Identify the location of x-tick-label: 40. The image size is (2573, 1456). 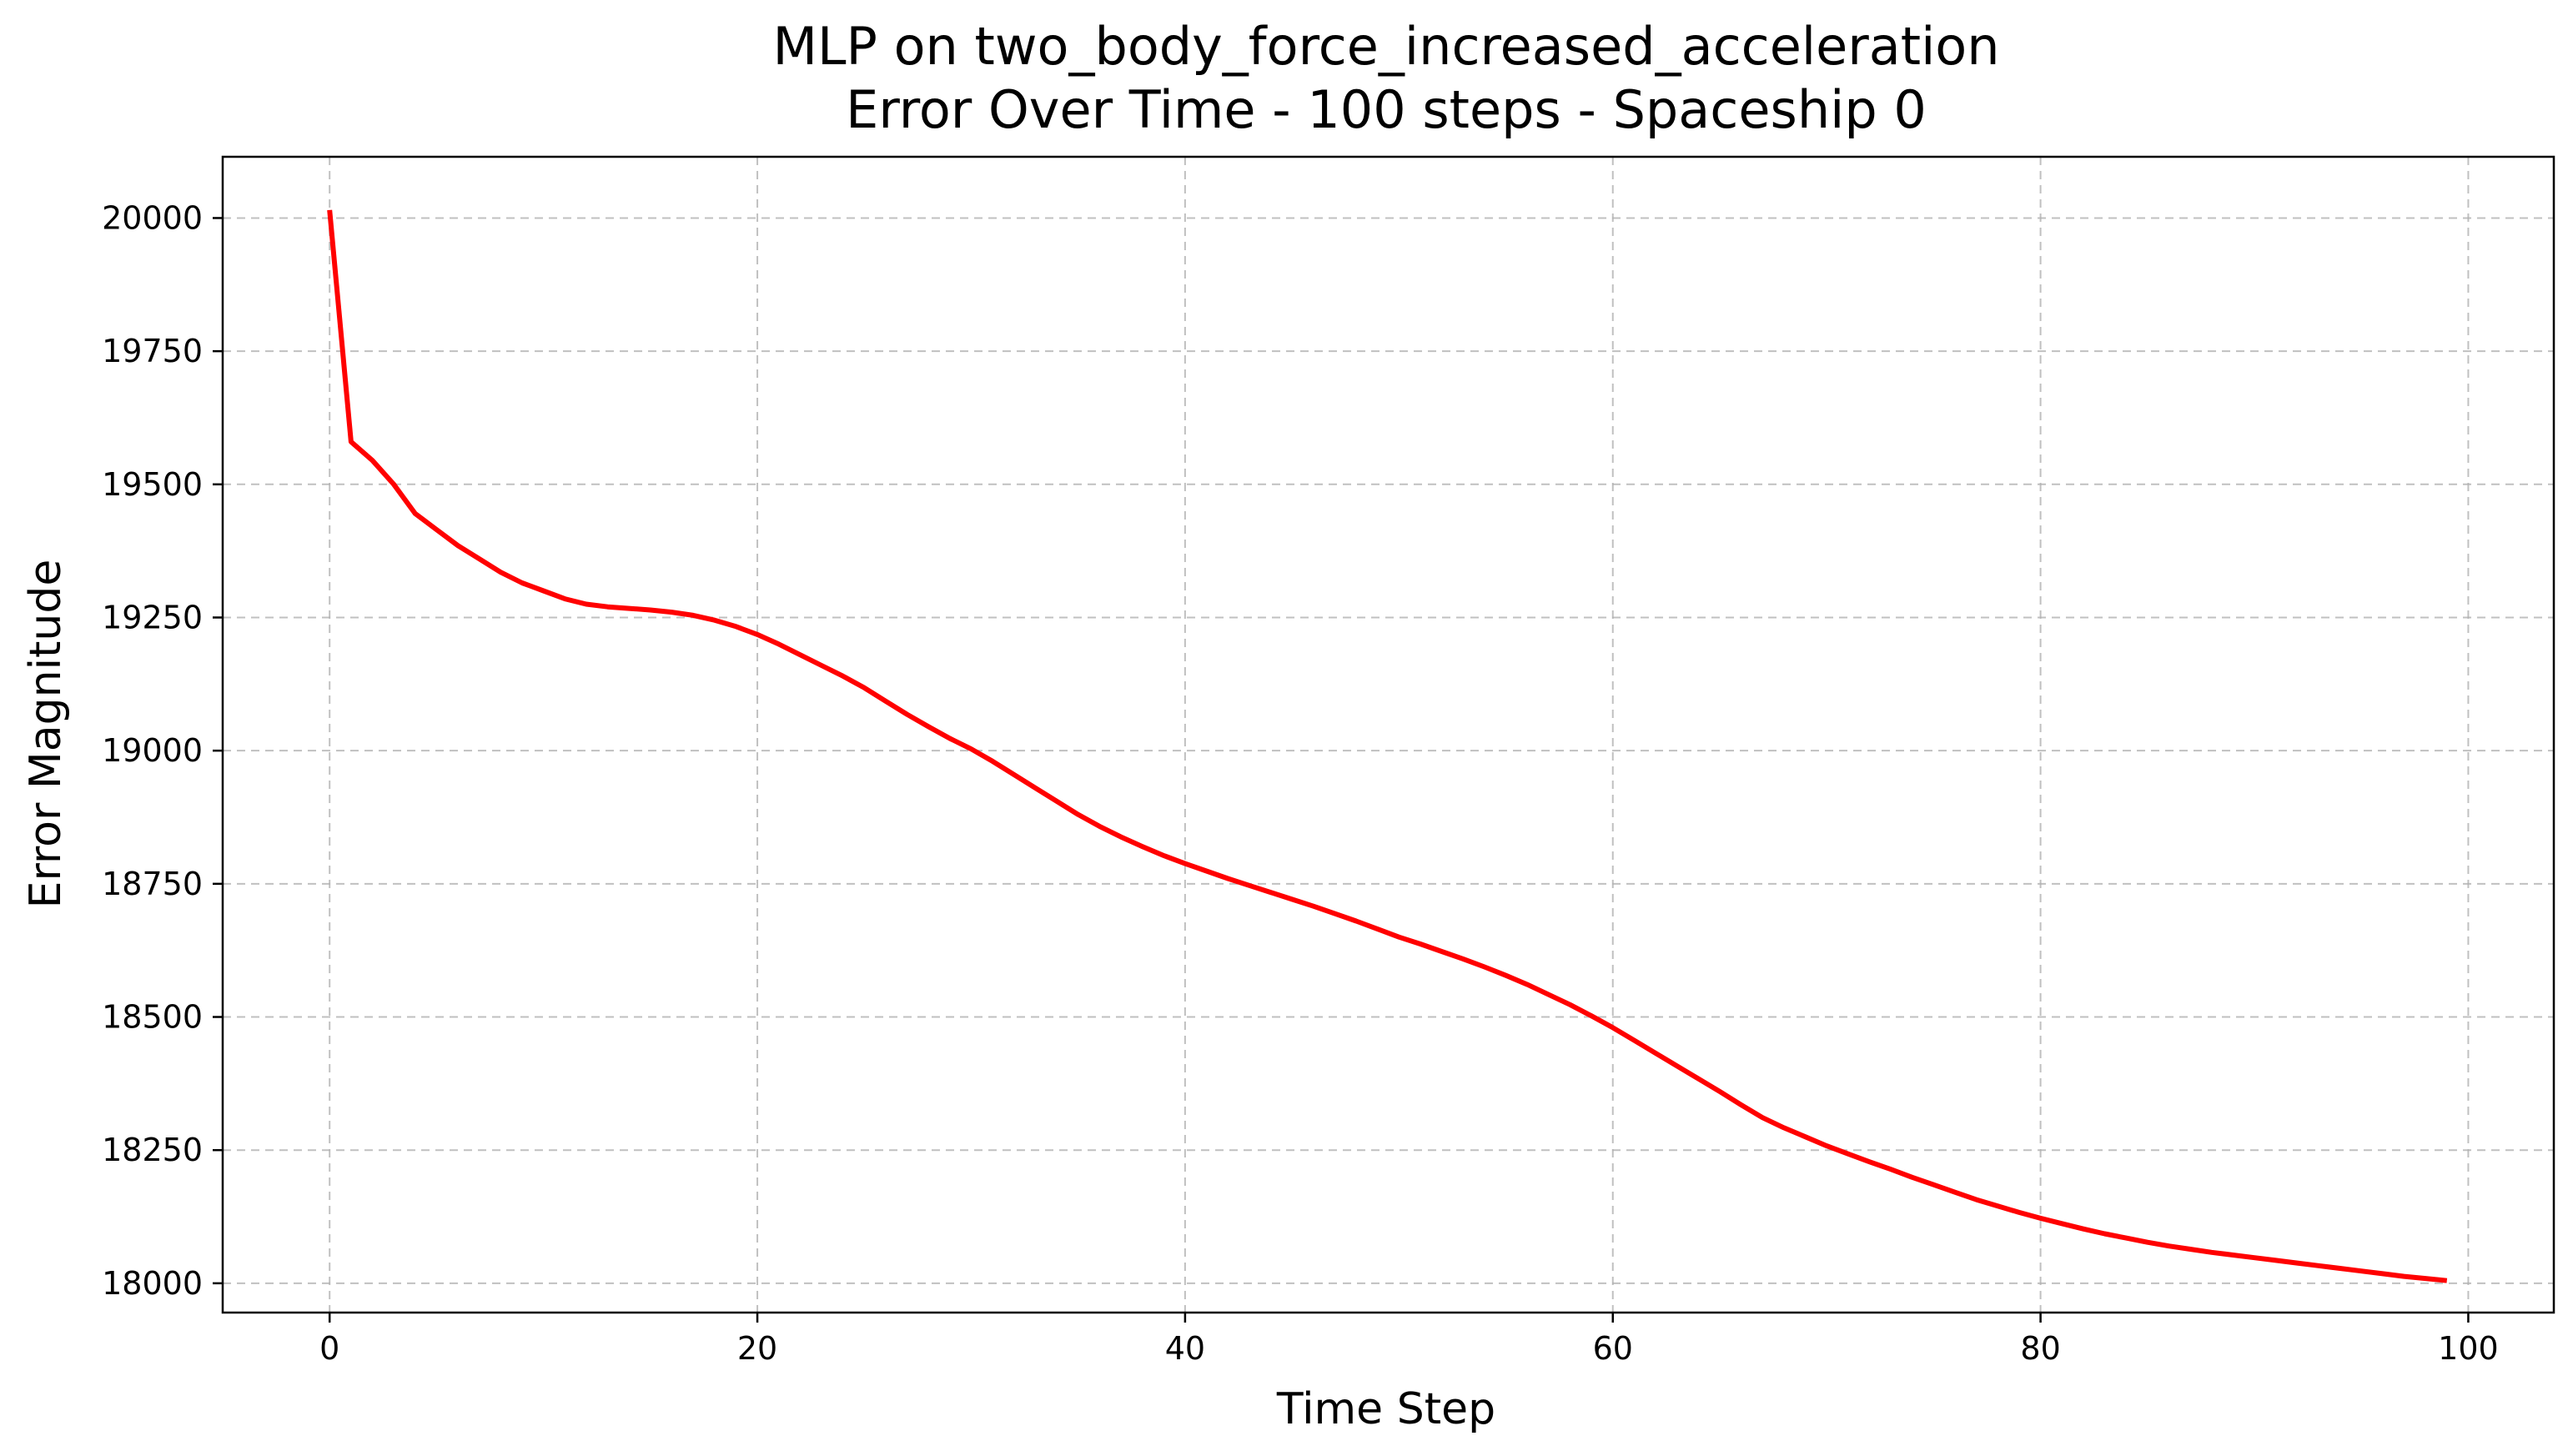
(1185, 1348).